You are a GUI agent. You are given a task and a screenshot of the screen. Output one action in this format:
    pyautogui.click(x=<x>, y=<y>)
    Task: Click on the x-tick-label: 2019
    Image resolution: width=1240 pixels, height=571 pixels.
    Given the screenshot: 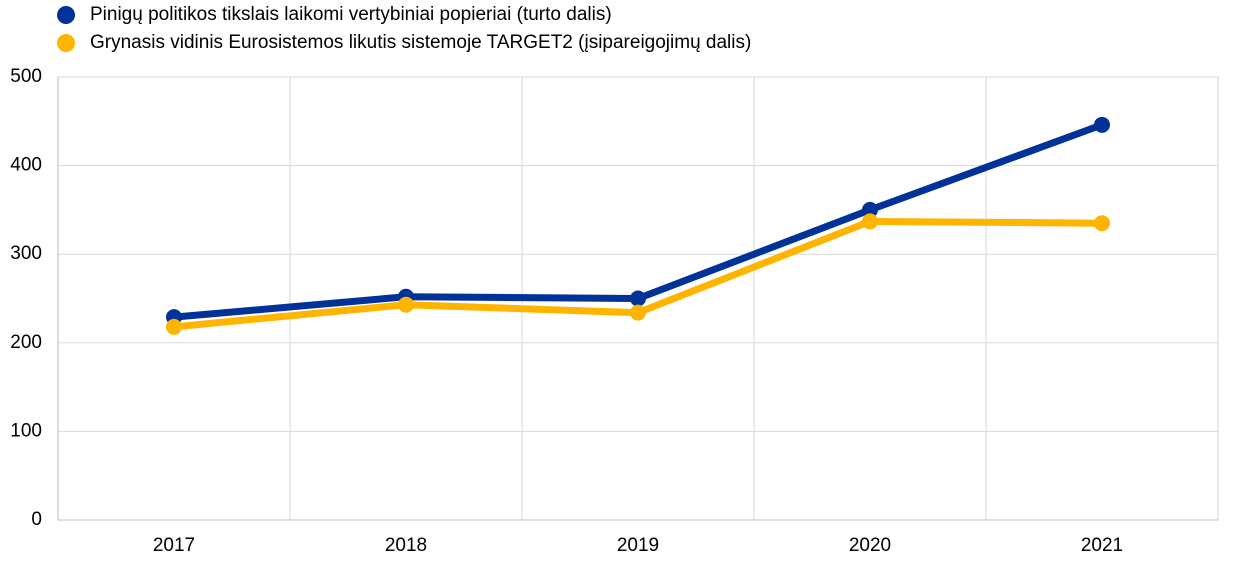 What is the action you would take?
    pyautogui.click(x=638, y=545)
    